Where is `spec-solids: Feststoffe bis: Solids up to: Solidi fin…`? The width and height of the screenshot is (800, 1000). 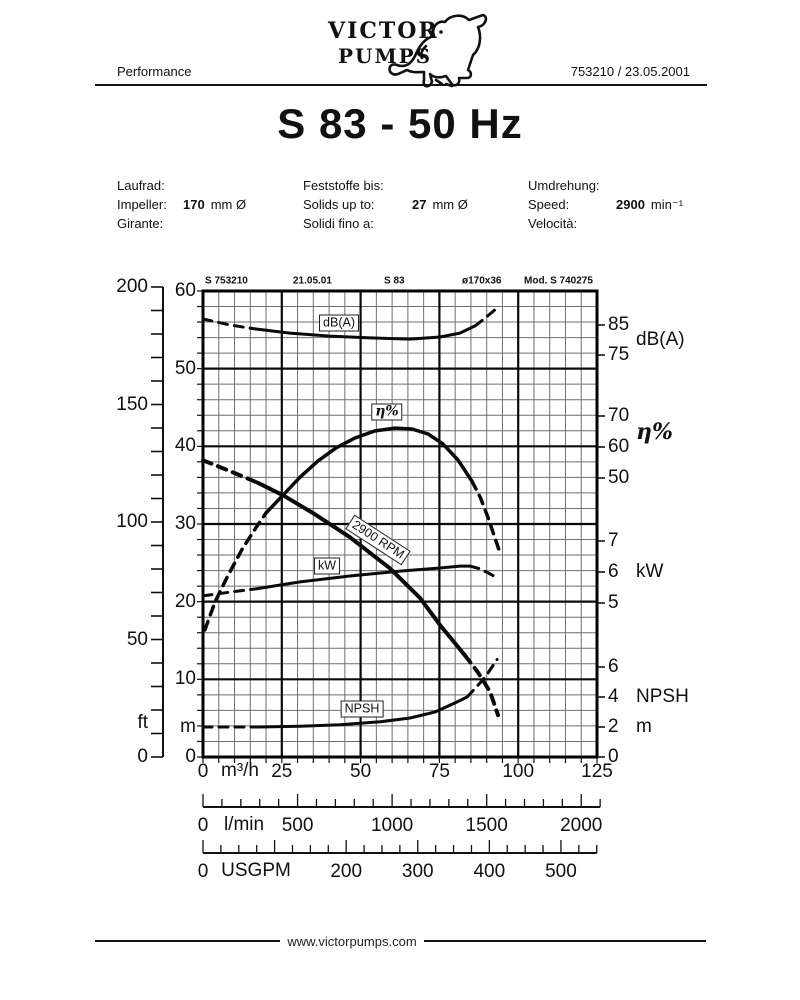 spec-solids: Feststoffe bis: Solids up to: Solidi fin… is located at coordinates (385, 204).